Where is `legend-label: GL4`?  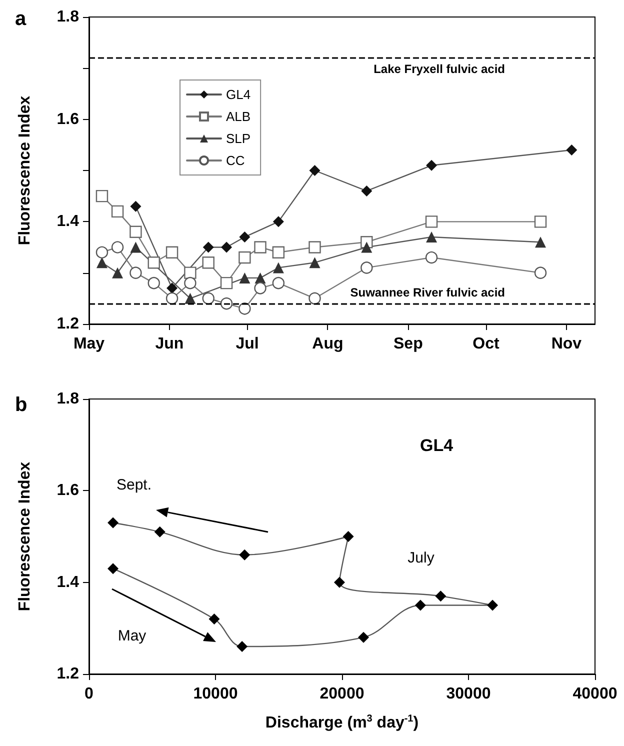
legend-label: GL4 is located at coordinates (238, 94).